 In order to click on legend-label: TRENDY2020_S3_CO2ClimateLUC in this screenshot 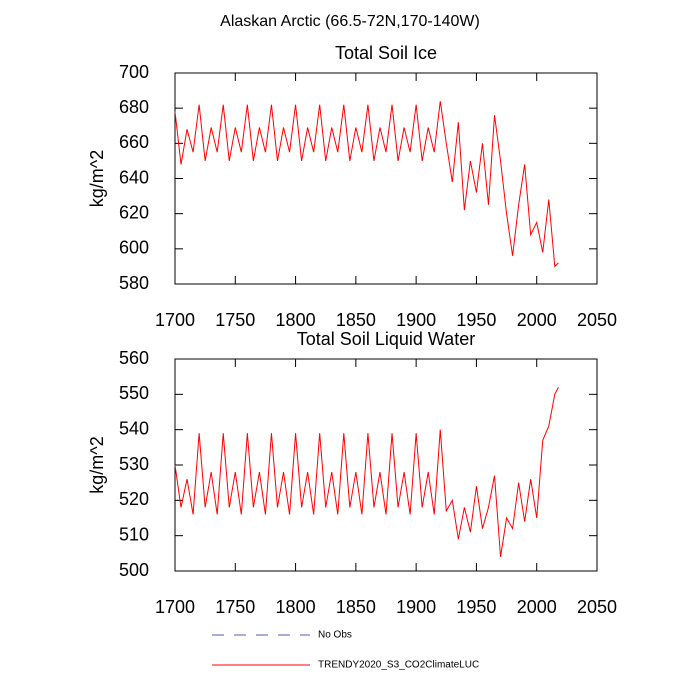, I will do `click(398, 665)`.